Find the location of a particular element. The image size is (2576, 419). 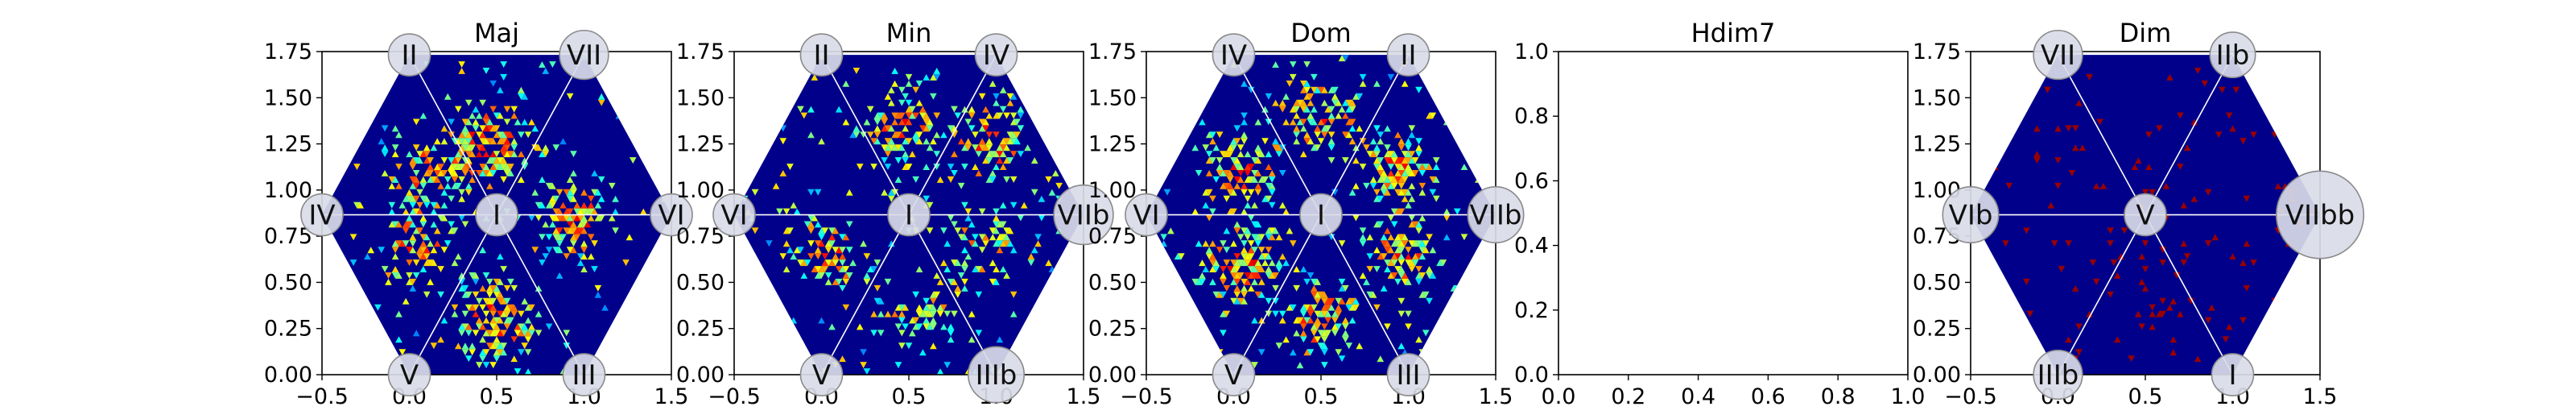

subplot-title: Min is located at coordinates (909, 33).